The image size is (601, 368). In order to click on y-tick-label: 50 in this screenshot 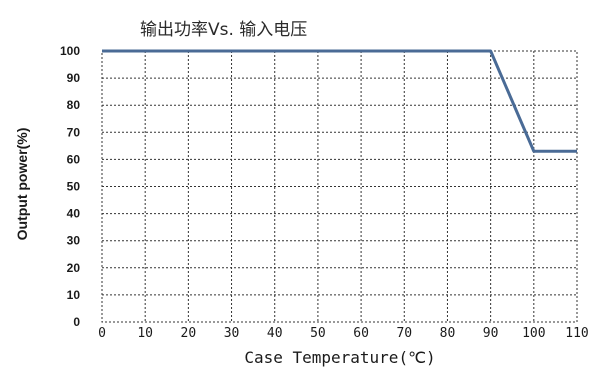, I will do `click(74, 187)`.